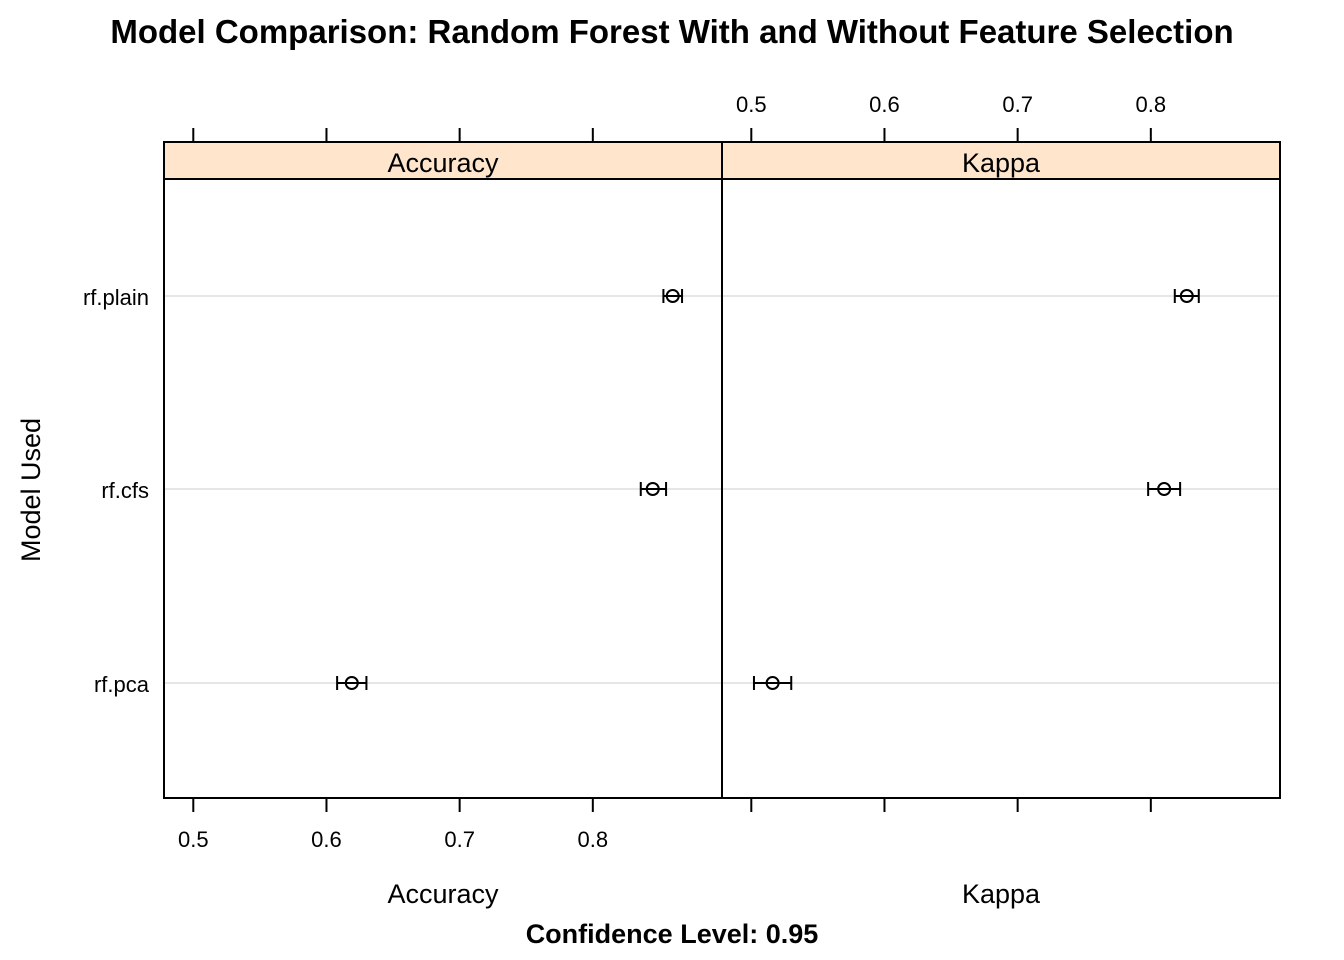 This screenshot has height=960, width=1344. What do you see at coordinates (1001, 163) in the screenshot?
I see `strip-kappa-label: Kappa` at bounding box center [1001, 163].